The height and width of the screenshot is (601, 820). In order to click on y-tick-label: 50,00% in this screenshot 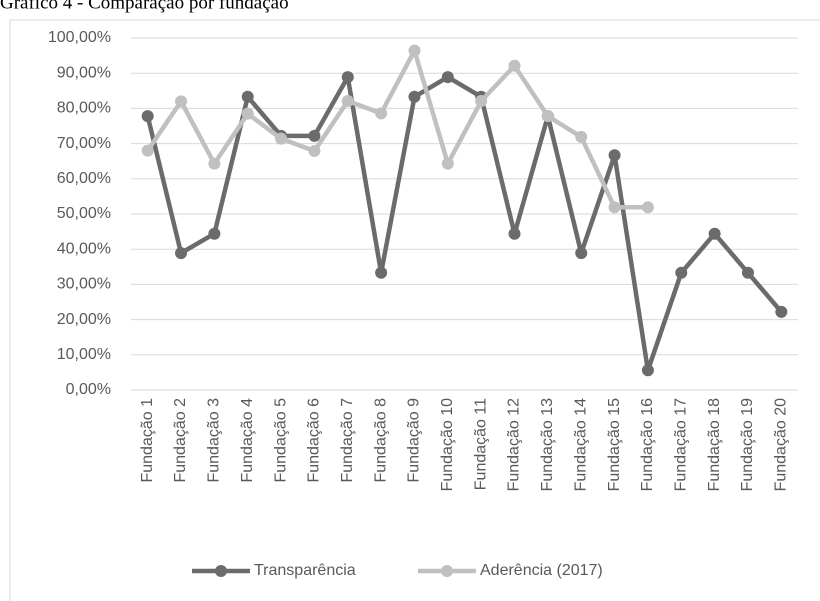, I will do `click(84, 213)`.